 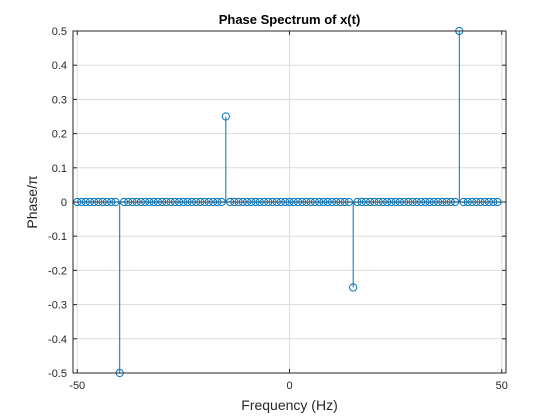 What do you see at coordinates (57, 340) in the screenshot?
I see `y-tick-label: -0.4` at bounding box center [57, 340].